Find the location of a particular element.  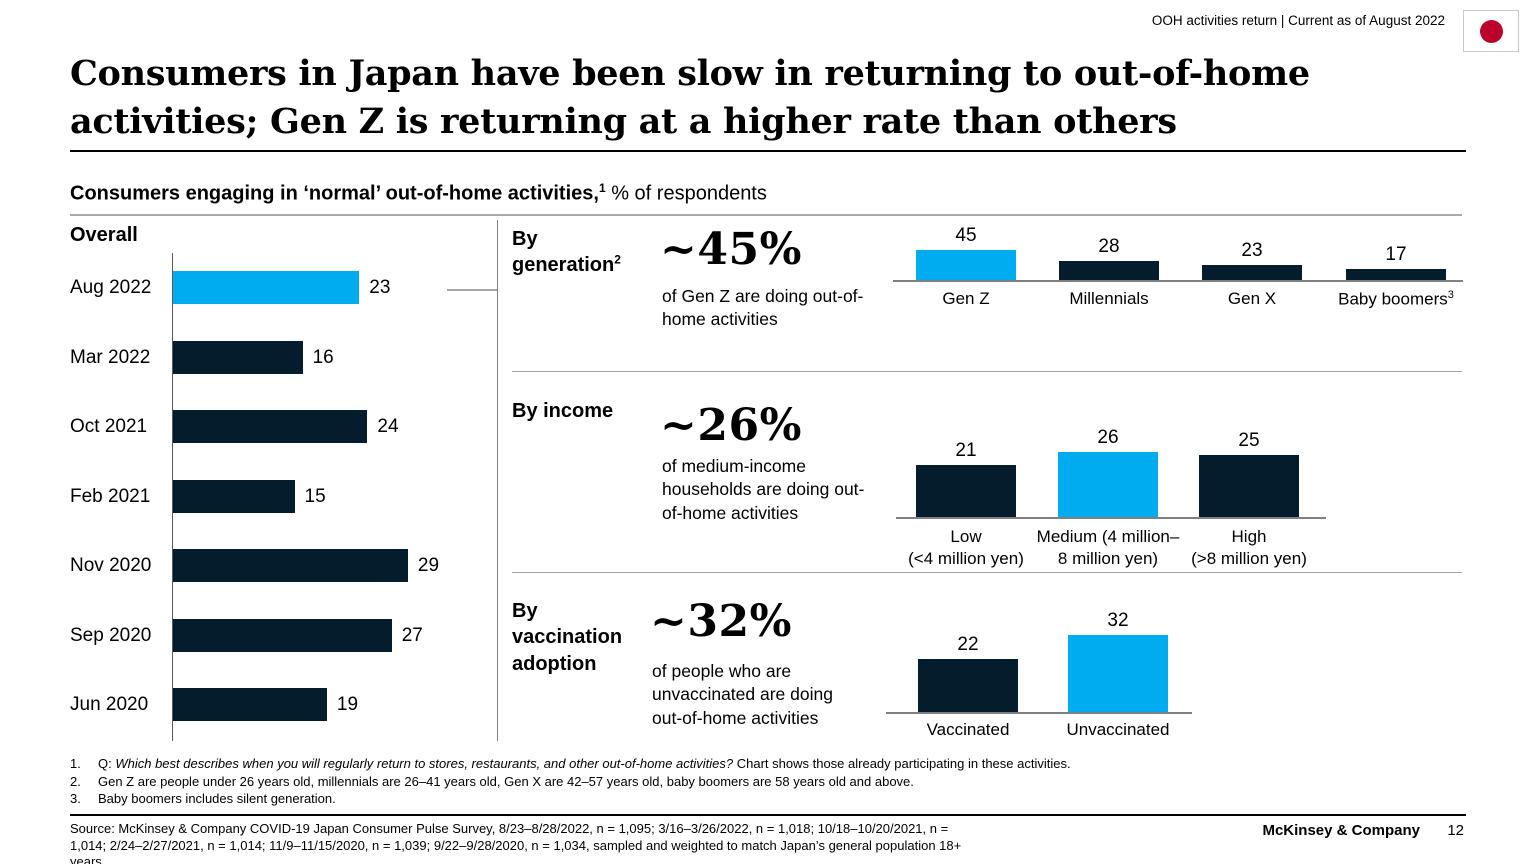

overall-axis-line is located at coordinates (172, 497).